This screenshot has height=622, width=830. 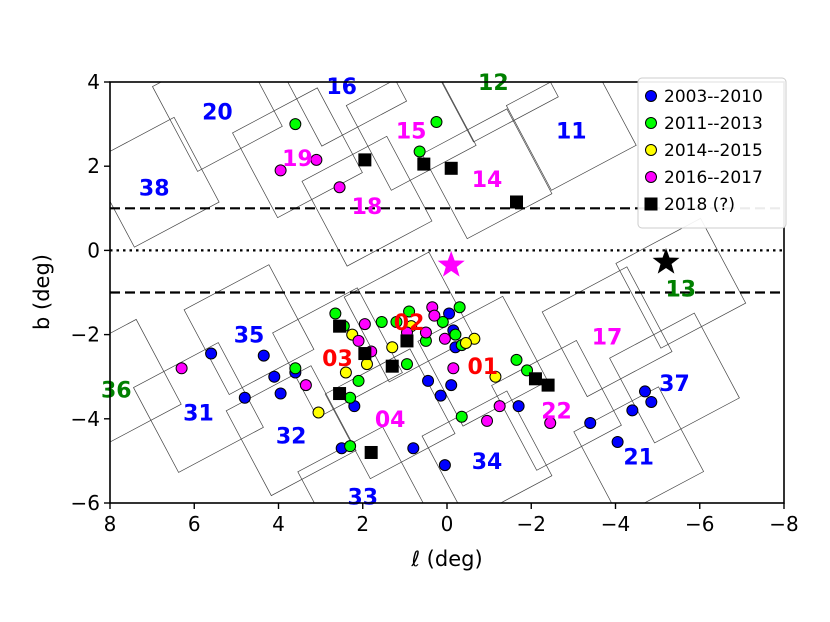 I want to click on field-label-13: 13, so click(x=680, y=289).